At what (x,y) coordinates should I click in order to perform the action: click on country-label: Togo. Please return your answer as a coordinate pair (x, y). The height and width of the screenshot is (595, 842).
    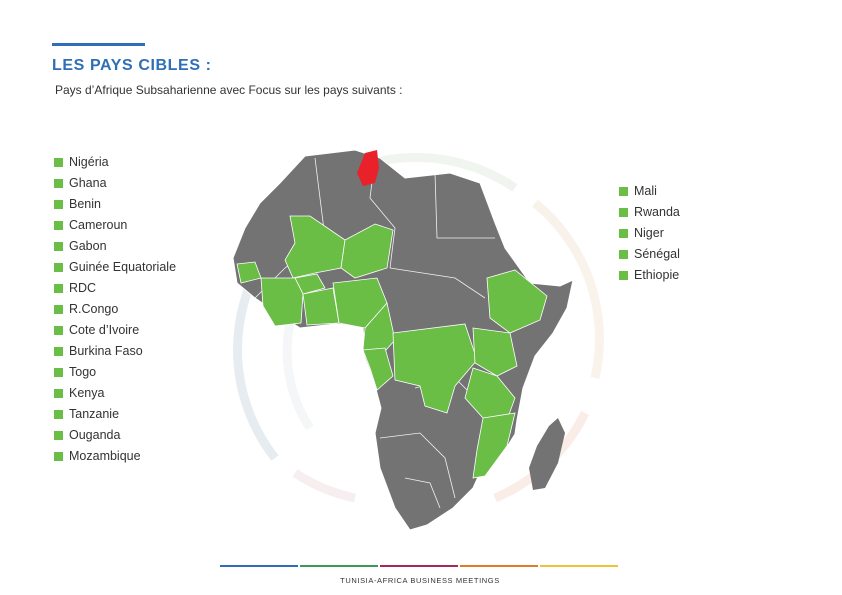
    Looking at the image, I should click on (83, 372).